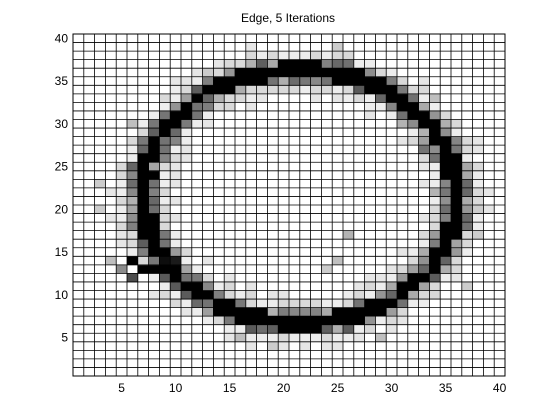 This screenshot has width=560, height=420. Describe the element at coordinates (121, 388) in the screenshot. I see `x-tick-label: 5` at that location.